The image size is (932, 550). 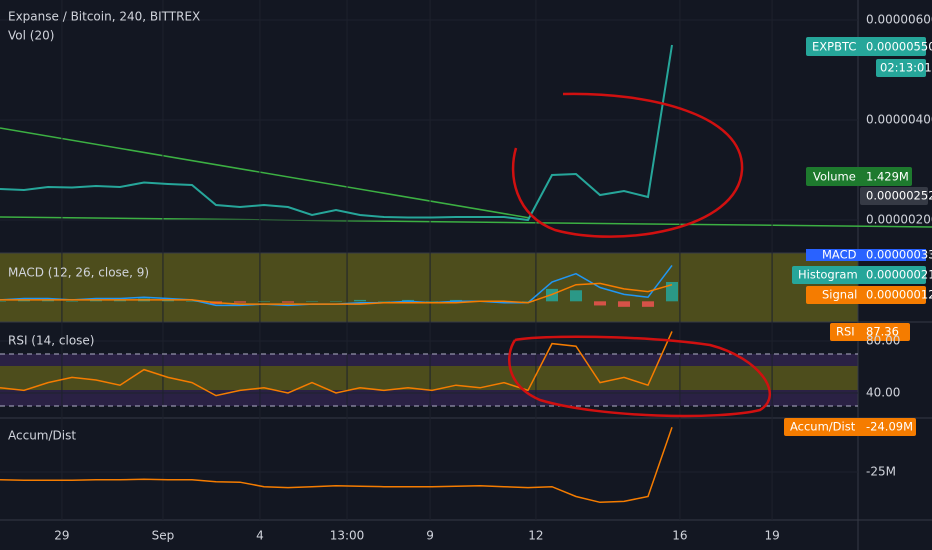 I want to click on x-tick-label: 29, so click(x=61, y=536).